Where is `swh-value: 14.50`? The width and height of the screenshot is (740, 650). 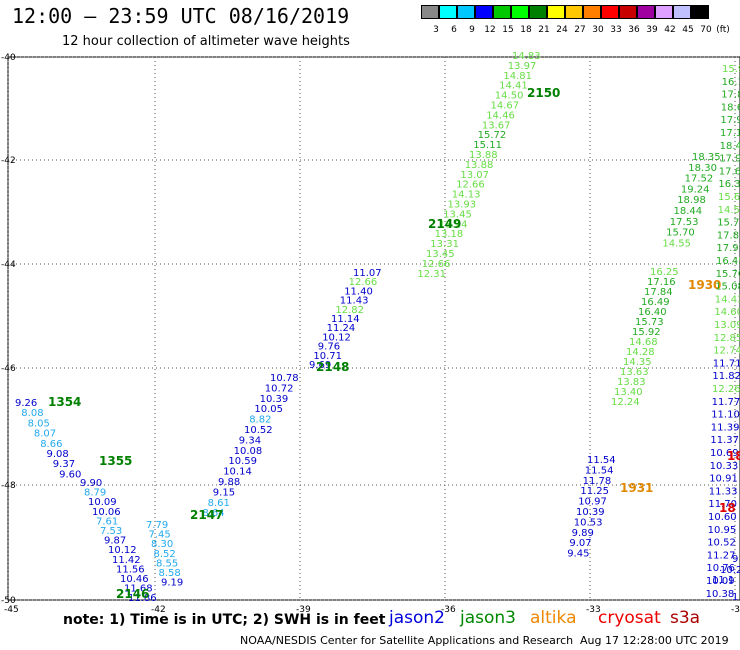
swh-value: 14.50 is located at coordinates (509, 96).